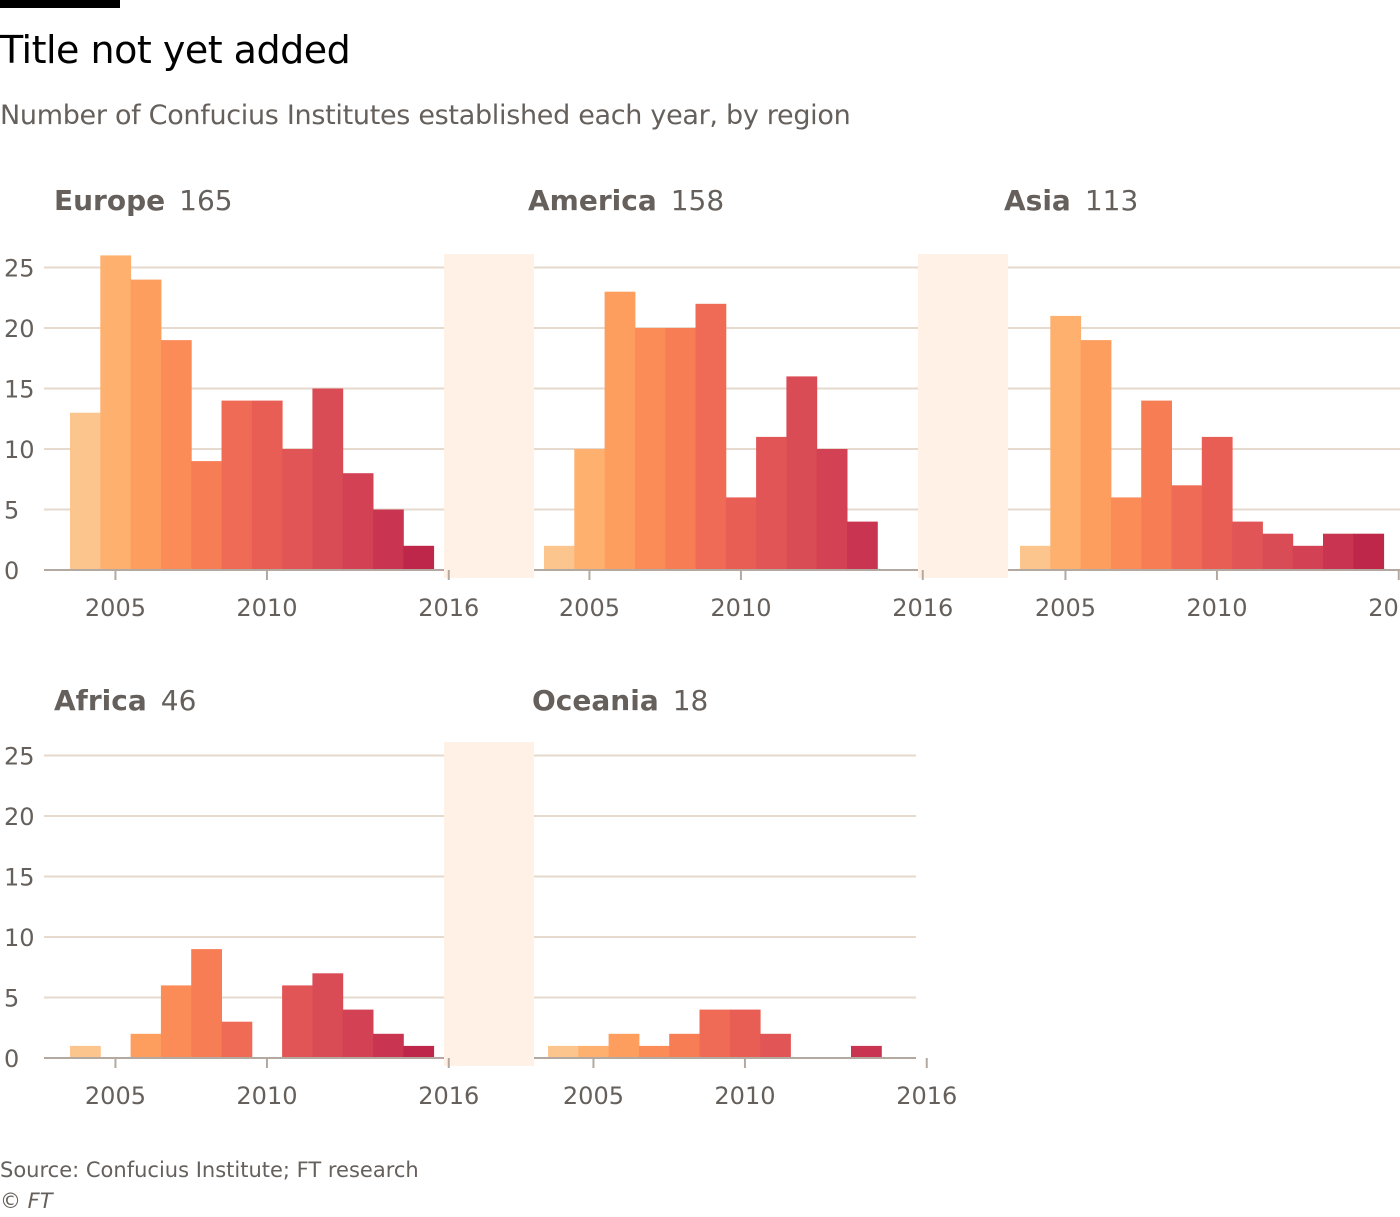 The height and width of the screenshot is (1217, 1400). I want to click on panel-asia: 2005 2010 2016 Asia 113, so click(1202, 403).